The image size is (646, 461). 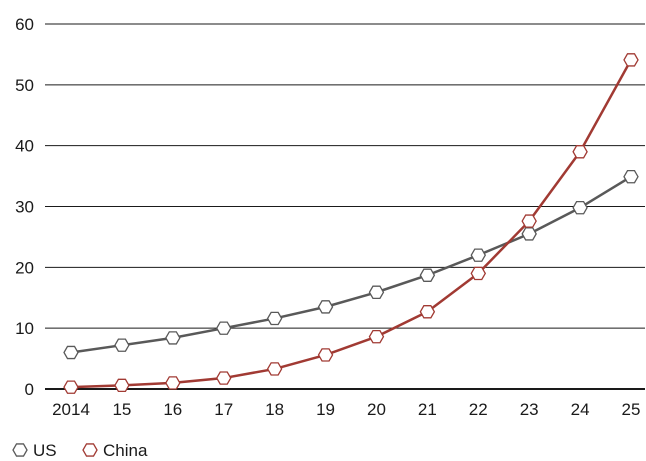 What do you see at coordinates (529, 409) in the screenshot?
I see `x-tick-label-23: 23` at bounding box center [529, 409].